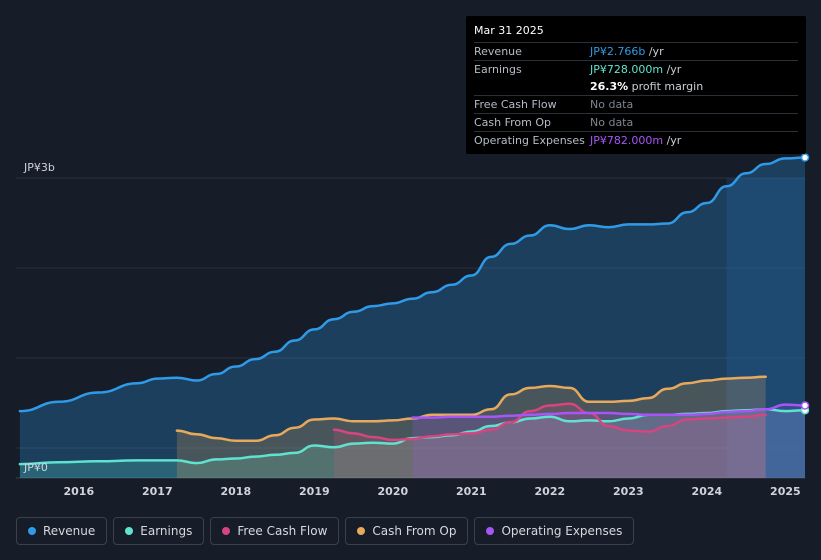 This screenshot has width=821, height=560. Describe the element at coordinates (509, 30) in the screenshot. I see `tooltip-date: Mar 31 2025` at that location.